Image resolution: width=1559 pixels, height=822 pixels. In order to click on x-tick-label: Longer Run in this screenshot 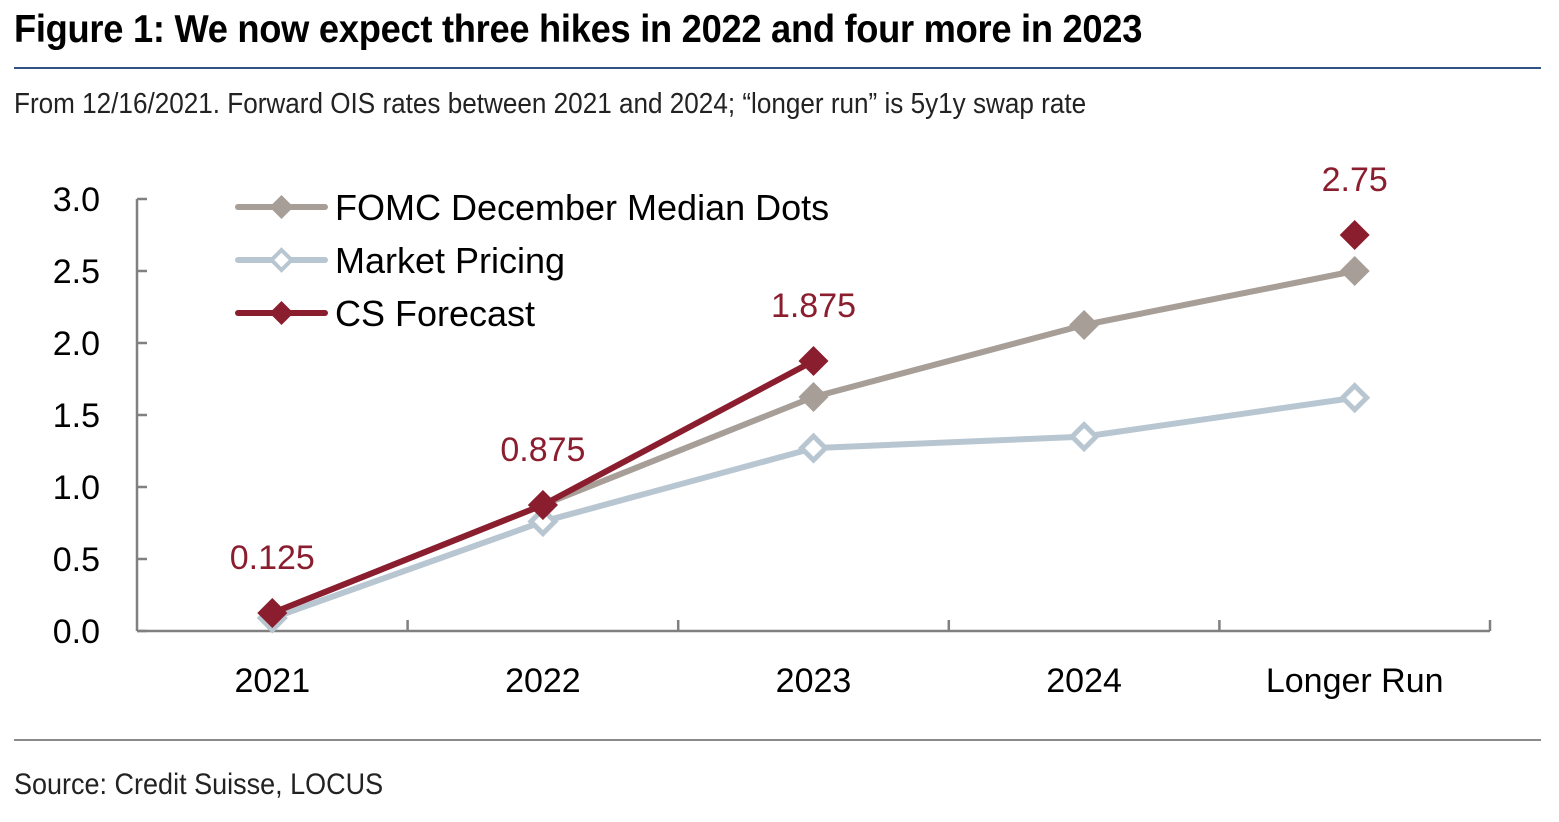, I will do `click(1355, 681)`.